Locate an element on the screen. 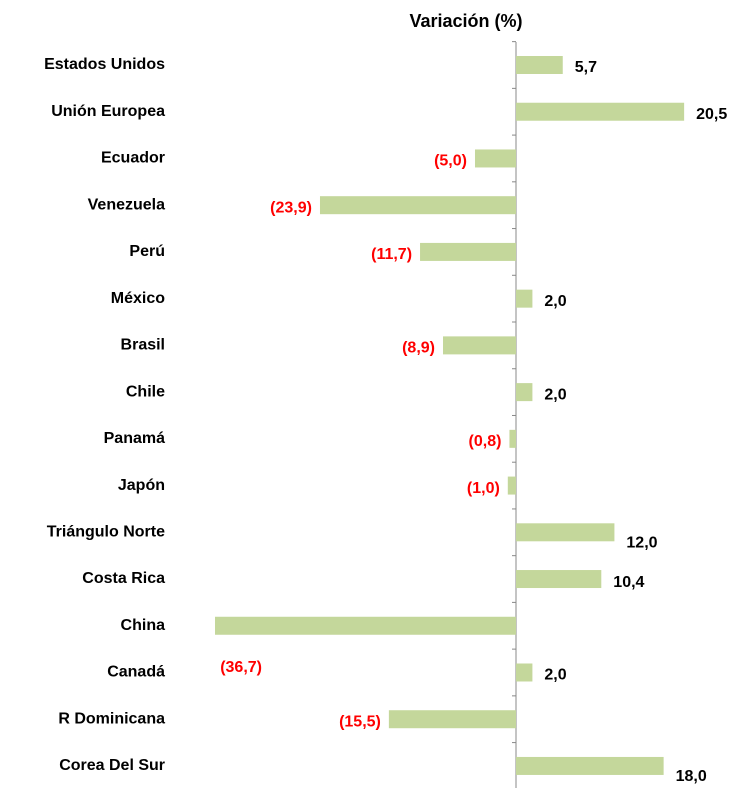 The image size is (739, 788). value-label: 5,7 is located at coordinates (586, 67).